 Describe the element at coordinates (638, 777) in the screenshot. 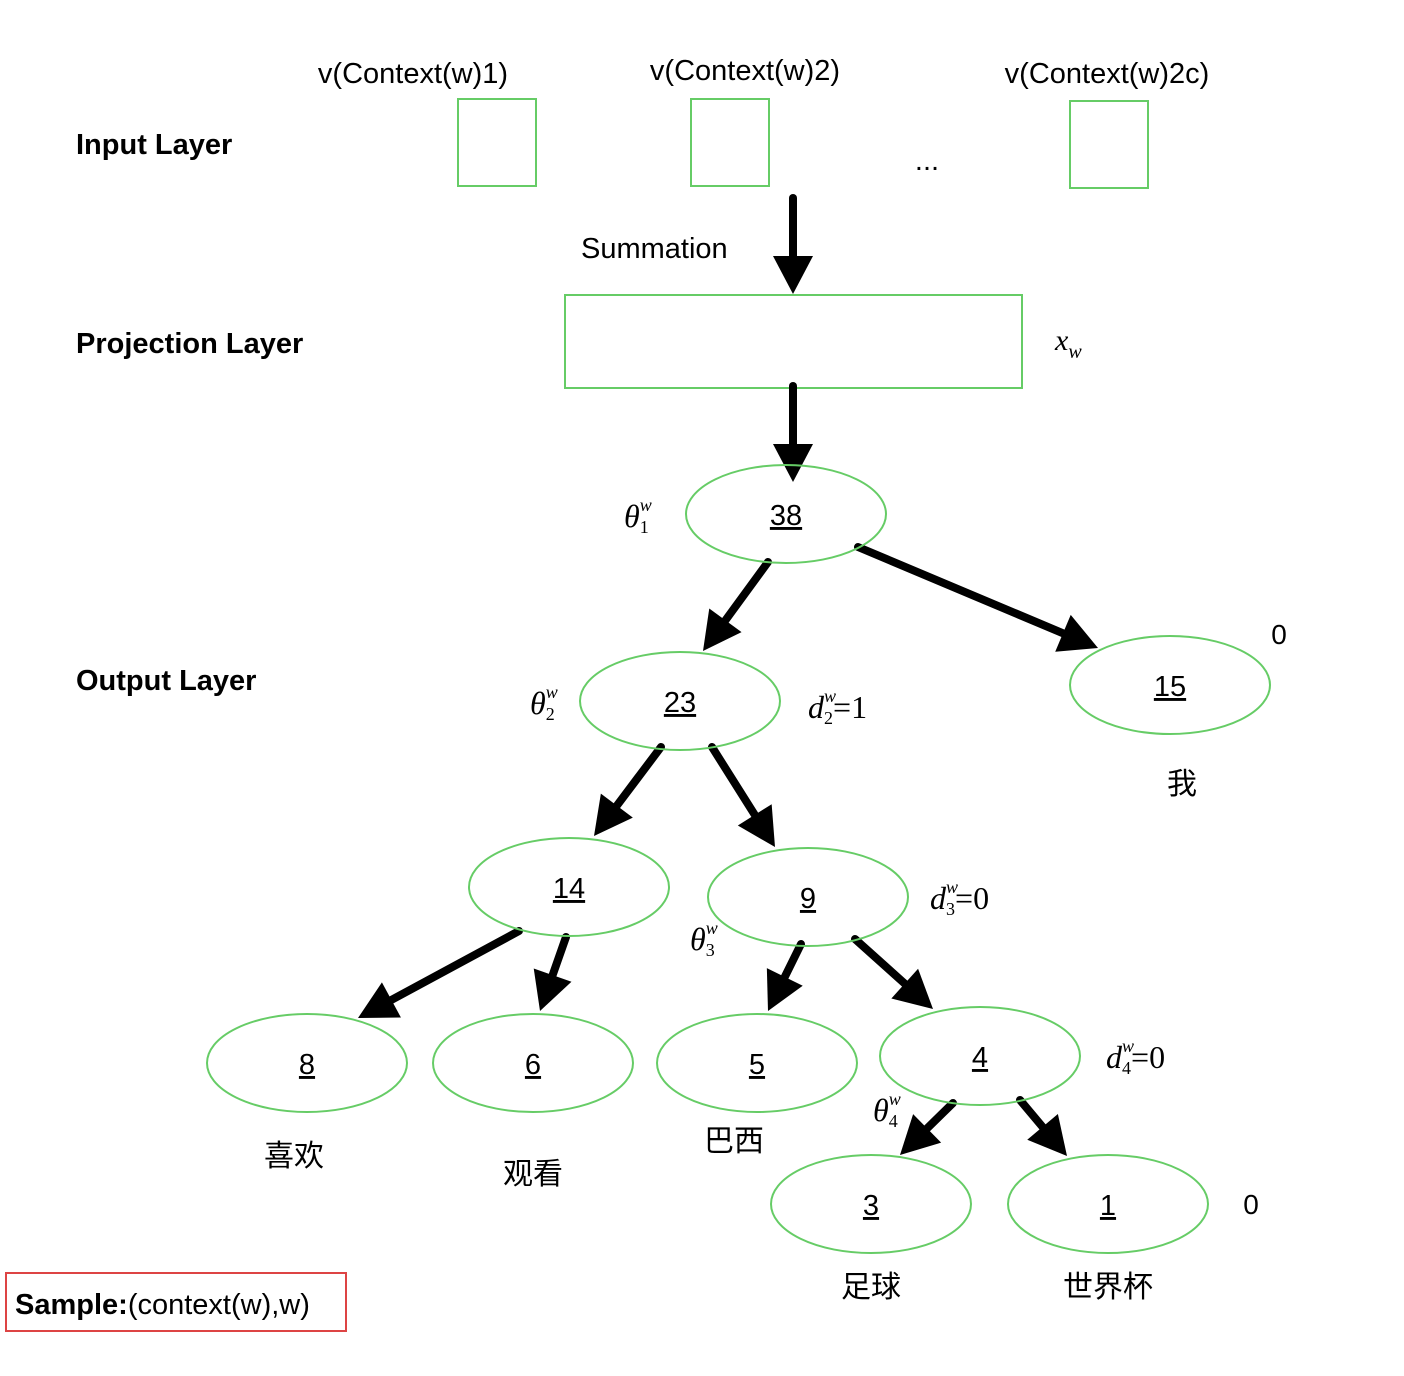

I see `arrow-23-to-14-shaft` at that location.